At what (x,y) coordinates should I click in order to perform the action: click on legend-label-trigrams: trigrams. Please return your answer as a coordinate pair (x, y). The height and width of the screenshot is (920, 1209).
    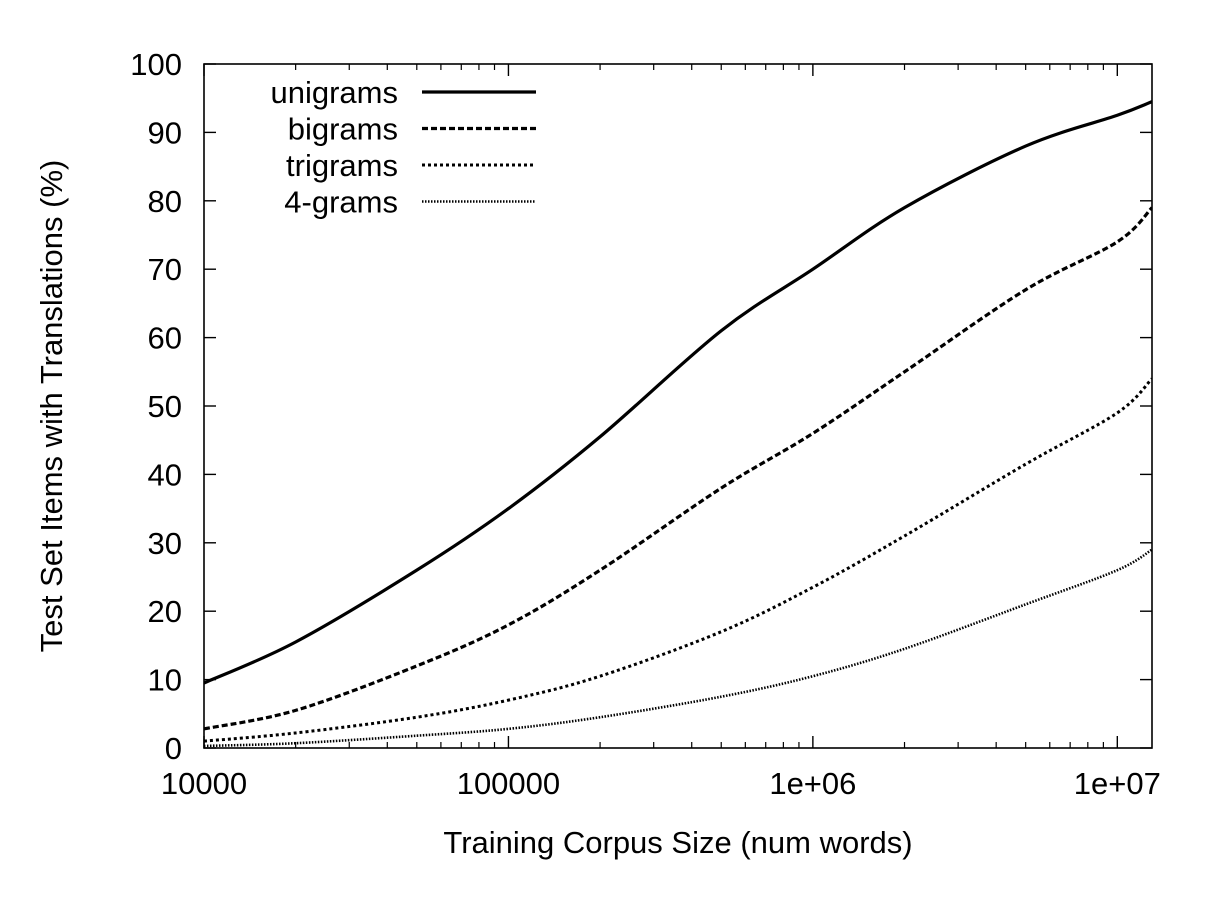
    Looking at the image, I should click on (342, 165).